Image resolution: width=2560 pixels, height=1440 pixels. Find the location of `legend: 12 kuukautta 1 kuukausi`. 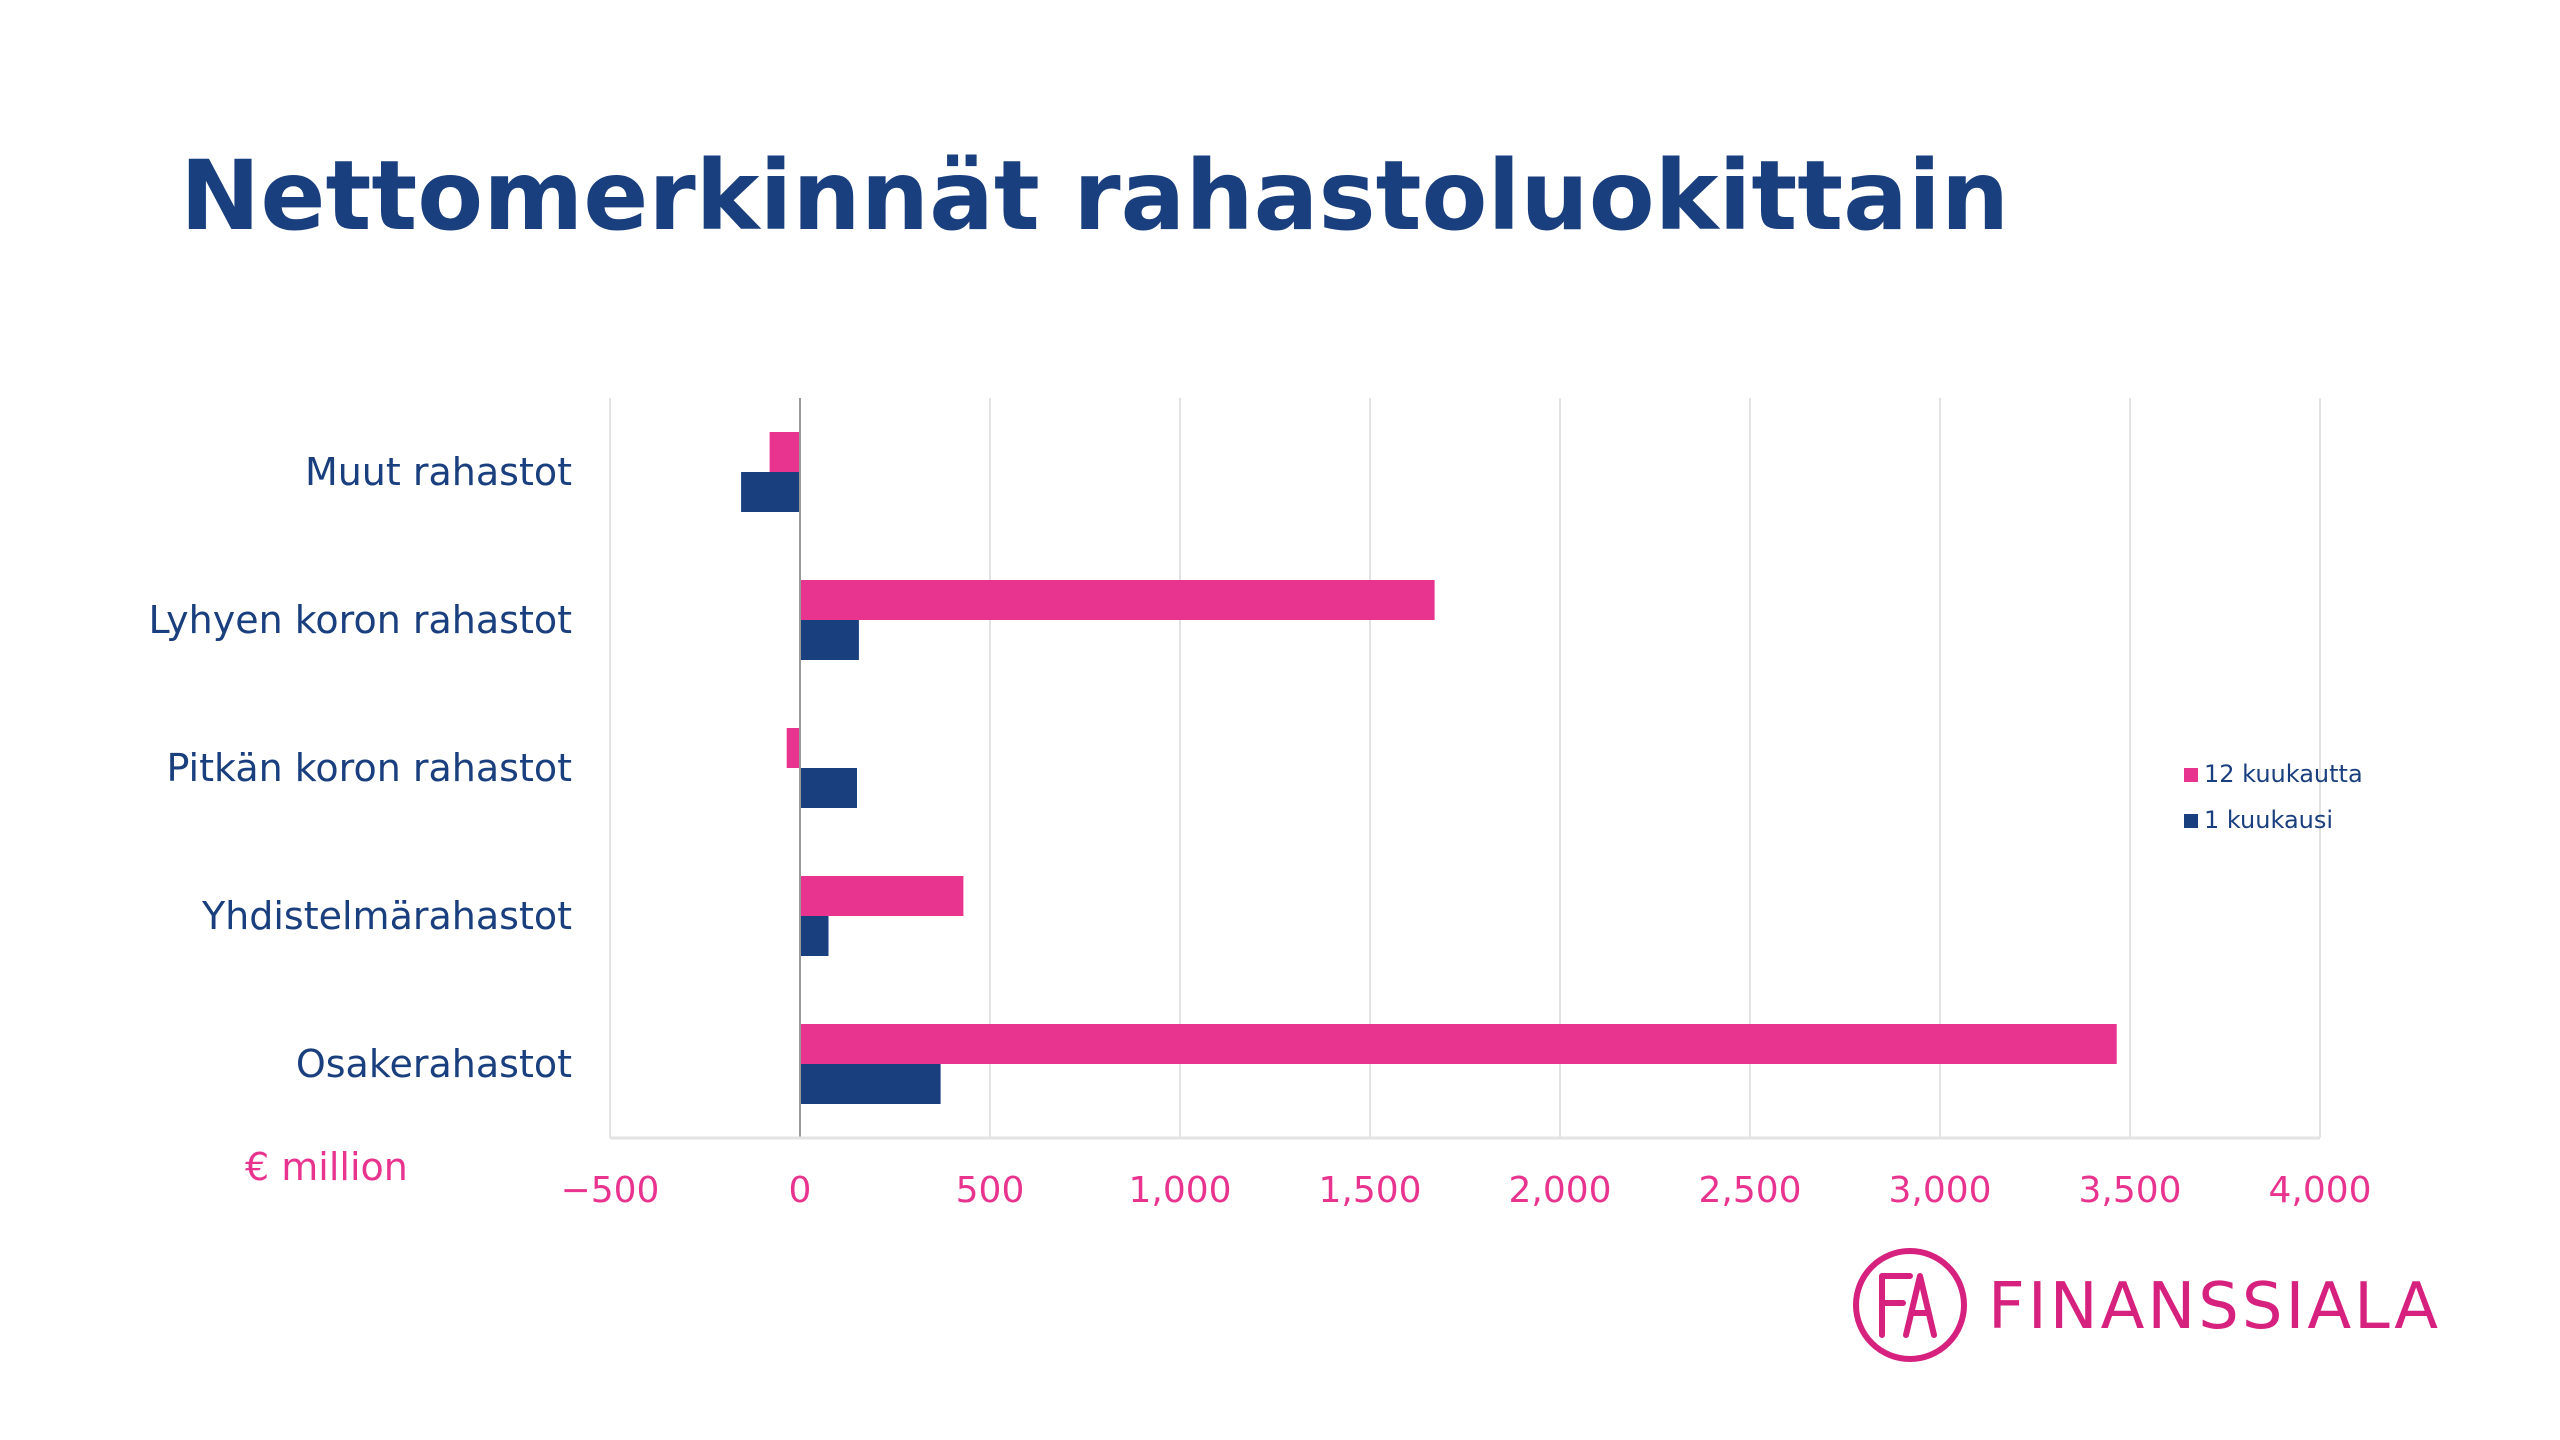

legend: 12 kuukautta 1 kuukausi is located at coordinates (2273, 797).